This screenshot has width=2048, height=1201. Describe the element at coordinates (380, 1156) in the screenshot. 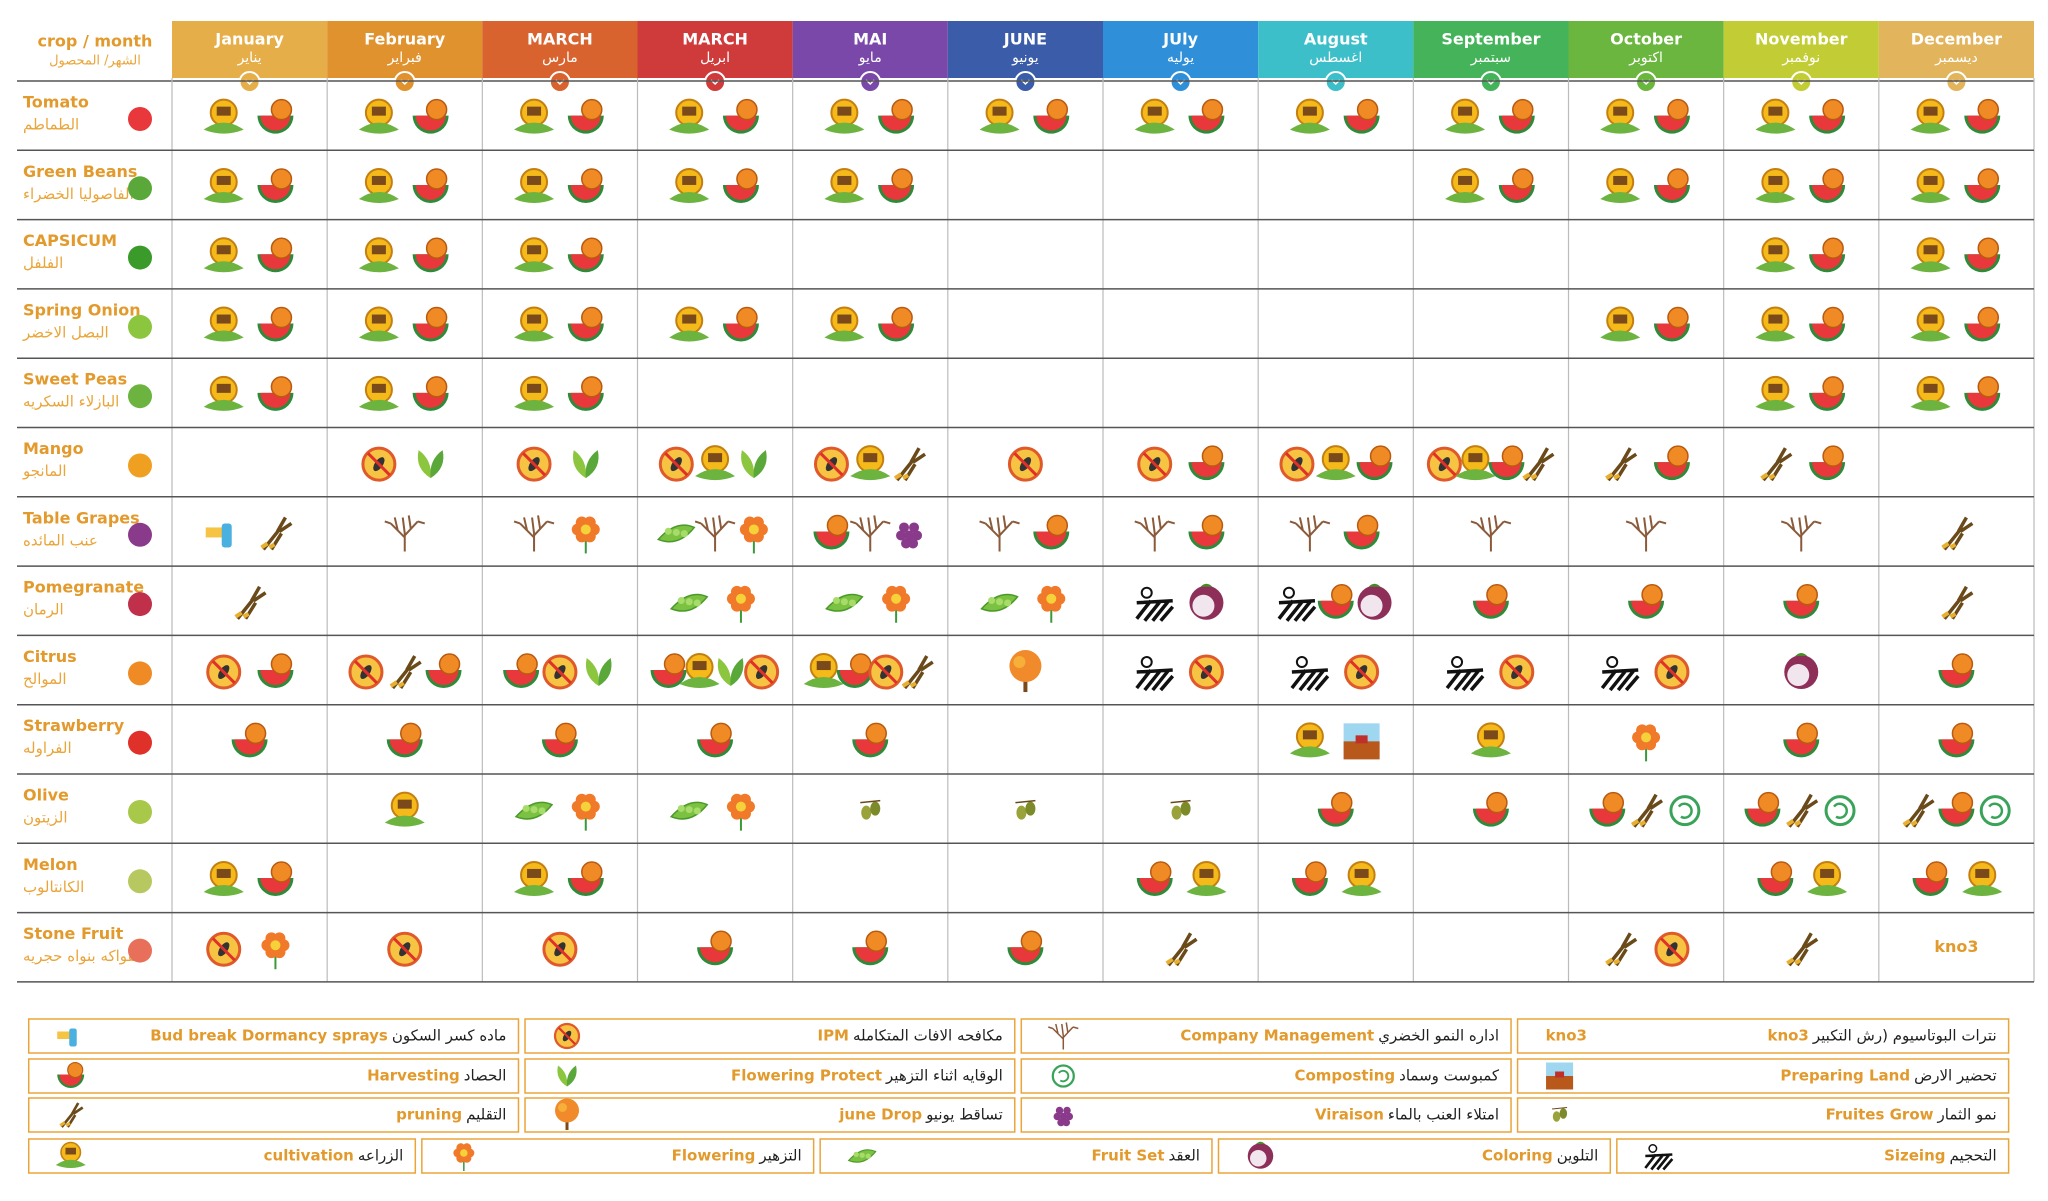

I see `legend-ar: الزراعه` at that location.